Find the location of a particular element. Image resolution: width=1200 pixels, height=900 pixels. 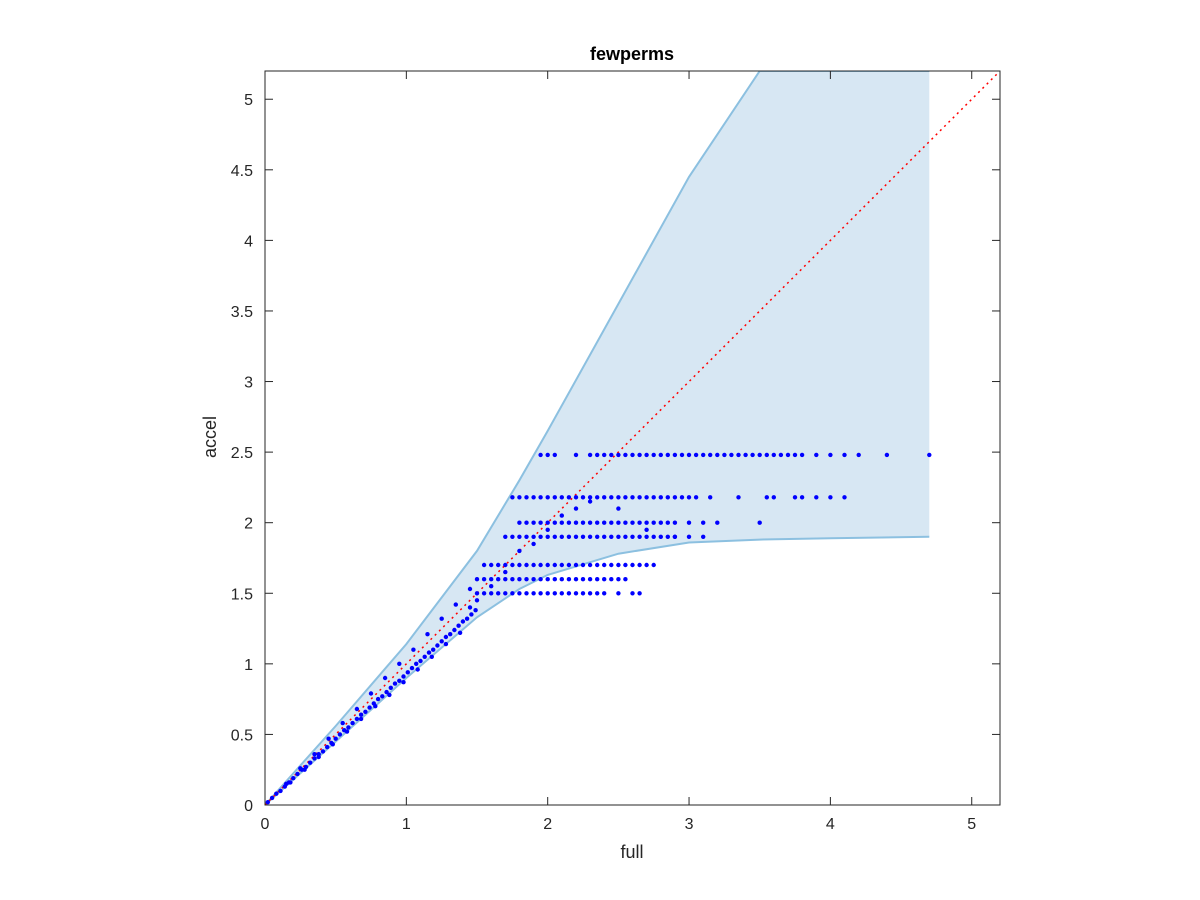

x-tick-label: 5 is located at coordinates (971, 824).